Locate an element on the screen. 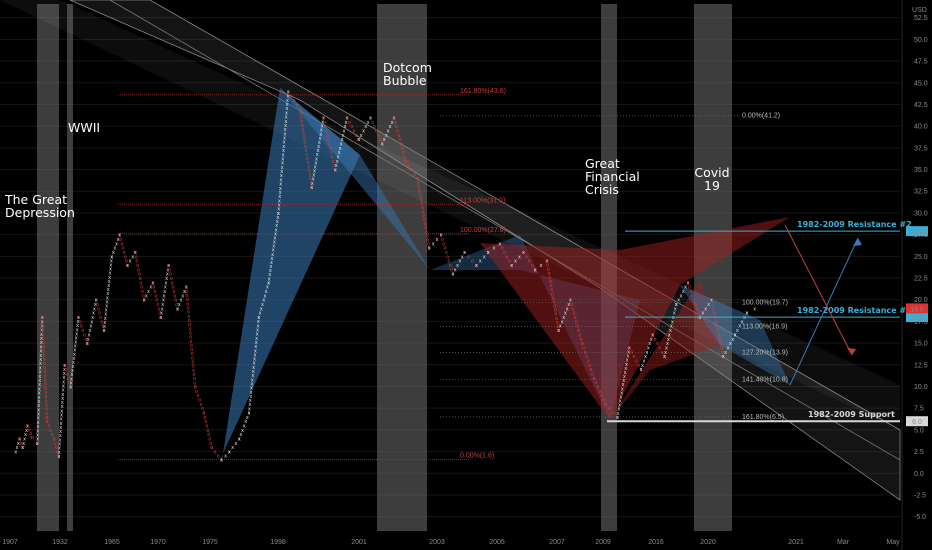  projection-arrow is located at coordinates (824, 311).